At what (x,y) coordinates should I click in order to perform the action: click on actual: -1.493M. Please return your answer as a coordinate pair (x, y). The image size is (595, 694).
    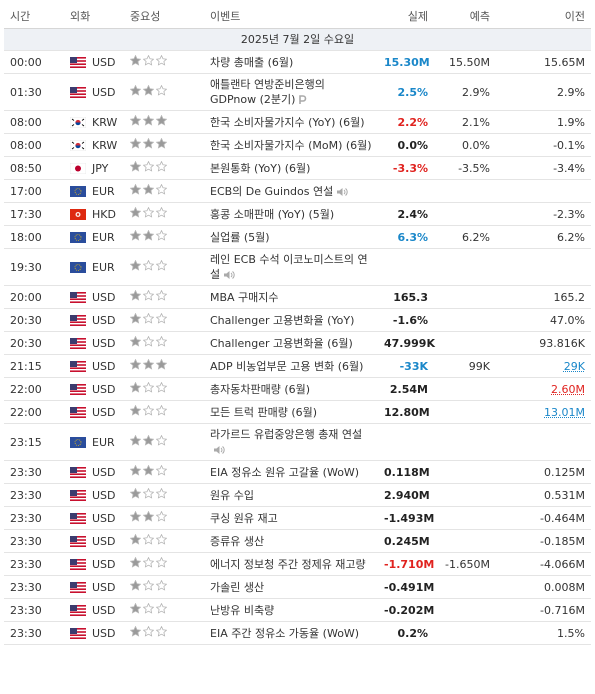
    Looking at the image, I should click on (406, 518).